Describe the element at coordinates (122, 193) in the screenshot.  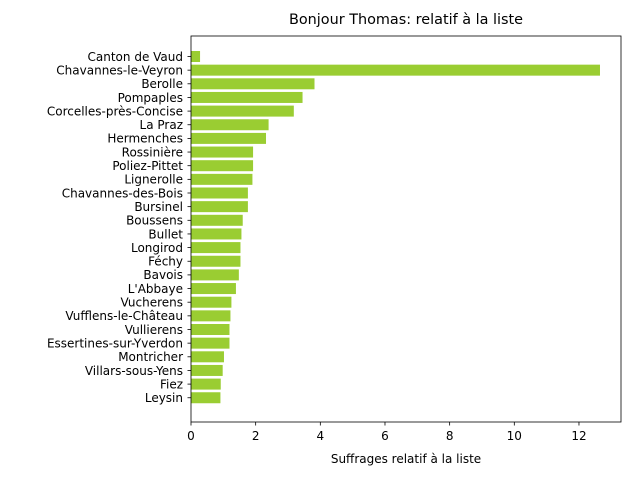
I see `y-tick-label: Chavannes-des-Bois` at that location.